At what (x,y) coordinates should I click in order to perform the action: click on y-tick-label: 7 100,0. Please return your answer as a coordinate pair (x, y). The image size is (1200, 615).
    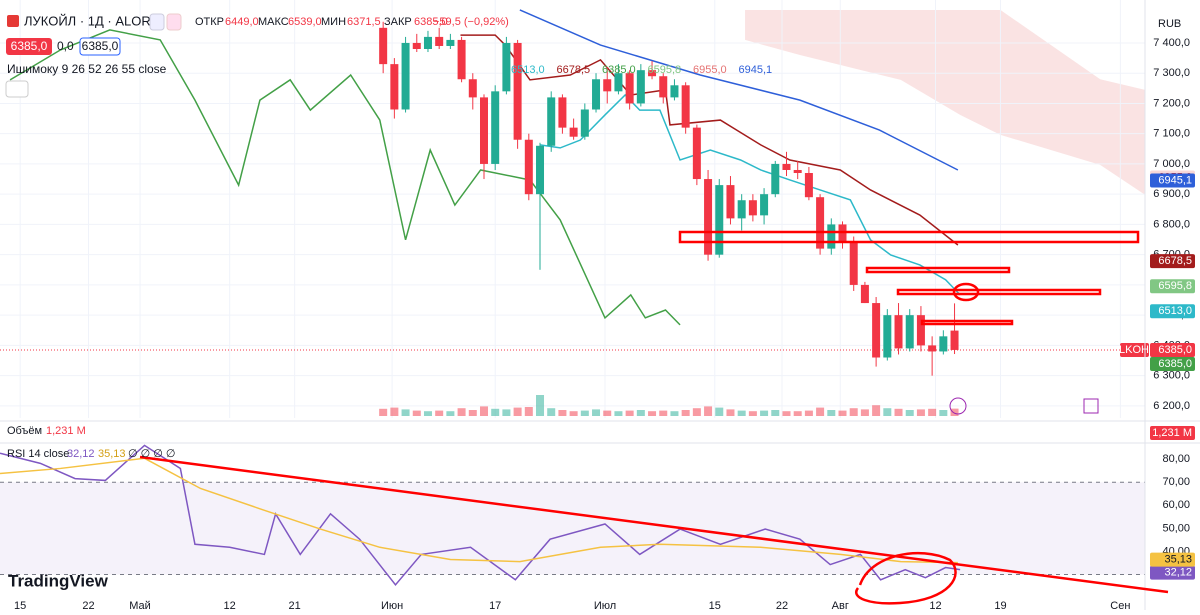
    Looking at the image, I should click on (1171, 134).